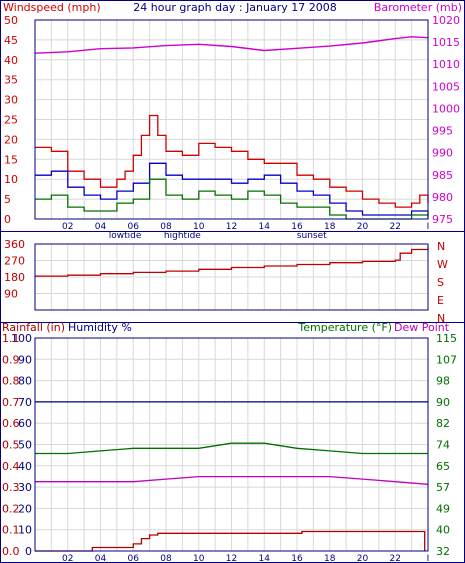 This screenshot has width=465, height=563. Describe the element at coordinates (446, 359) in the screenshot. I see `temperature-y-tick: 107` at that location.